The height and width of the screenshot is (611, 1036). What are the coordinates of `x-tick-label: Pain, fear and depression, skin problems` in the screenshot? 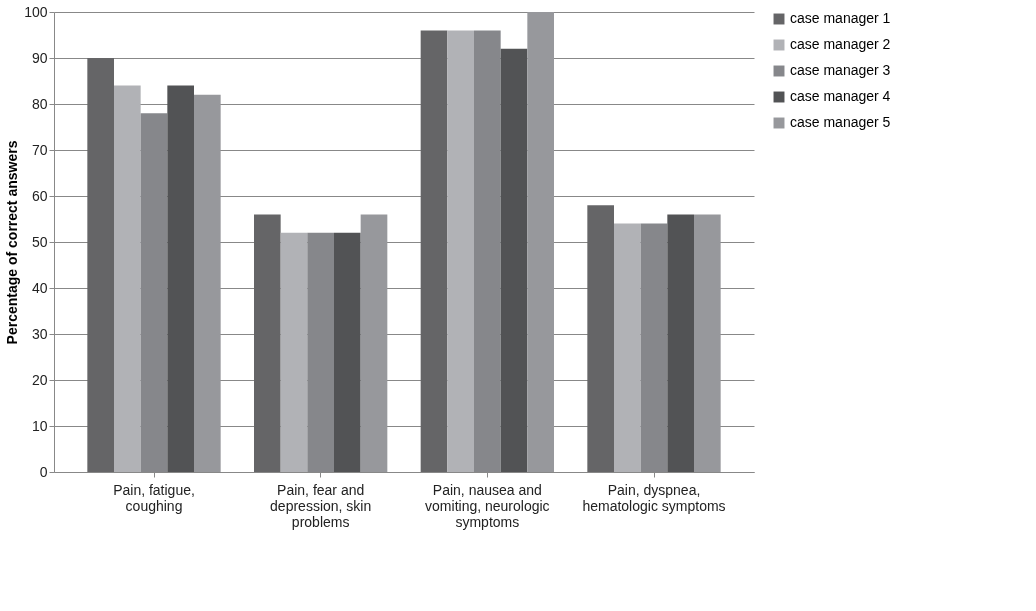 It's located at (321, 505).